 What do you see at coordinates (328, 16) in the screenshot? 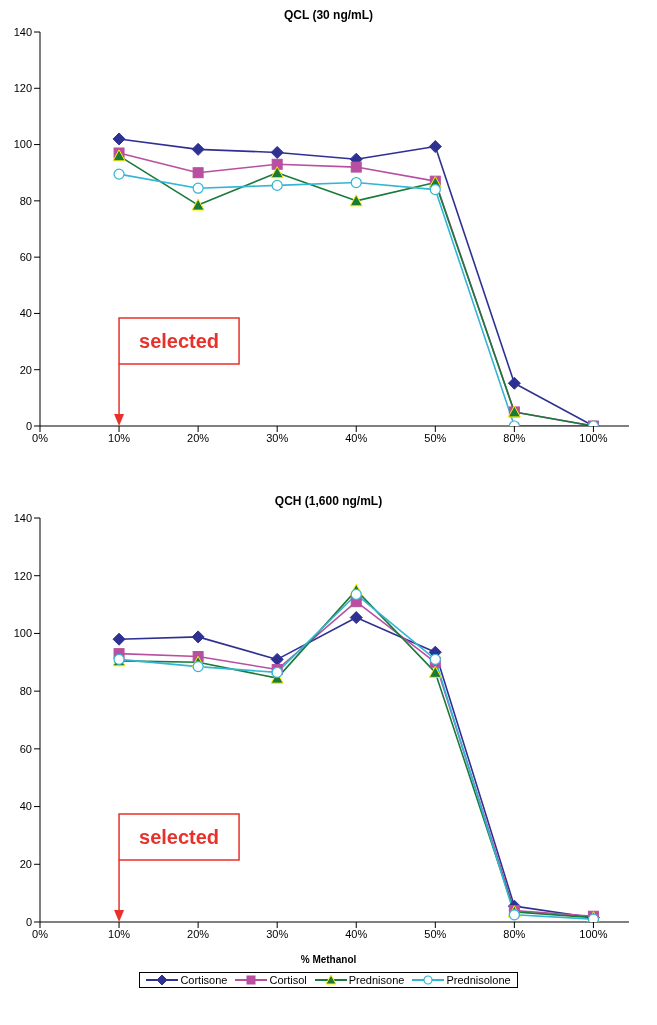
I see `chart-title: QCL (30 ng/mL)` at bounding box center [328, 16].